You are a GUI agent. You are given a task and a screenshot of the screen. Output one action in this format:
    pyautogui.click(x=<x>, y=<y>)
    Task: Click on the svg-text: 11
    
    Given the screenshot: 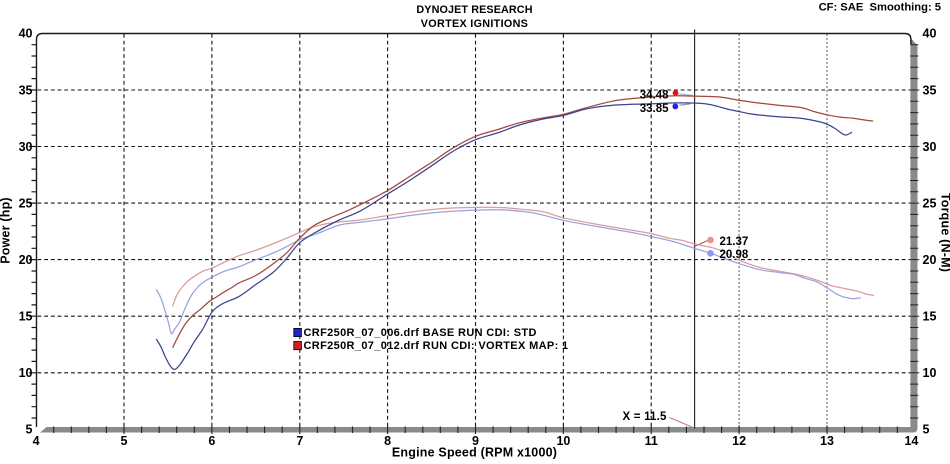 What is the action you would take?
    pyautogui.click(x=651, y=441)
    